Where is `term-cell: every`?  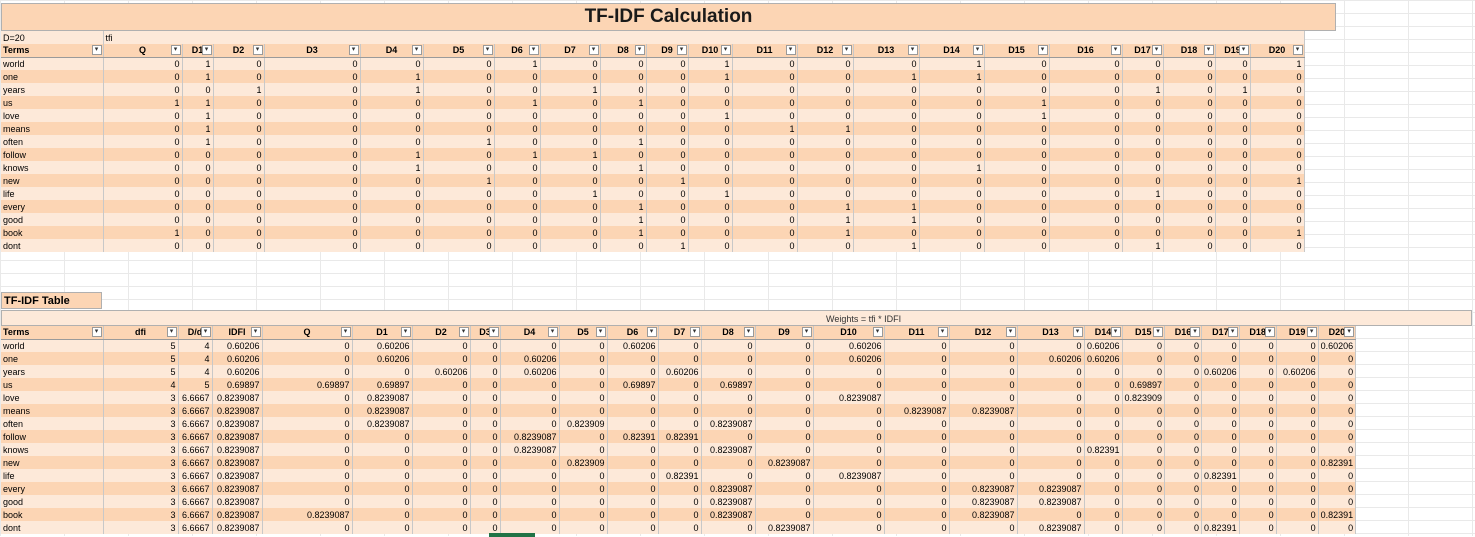 term-cell: every is located at coordinates (52, 206).